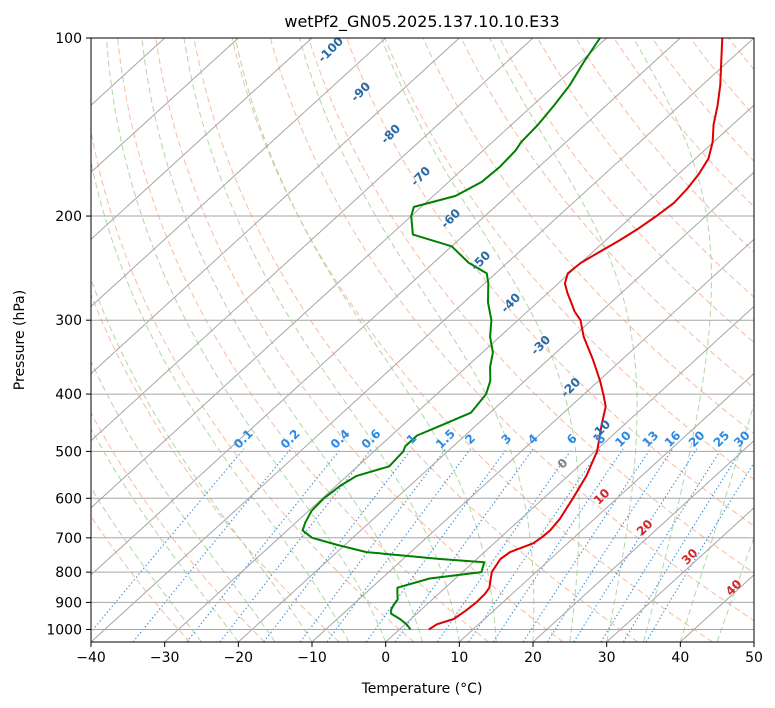 The image size is (775, 708). I want to click on x-tick-label: 10, so click(459, 658).